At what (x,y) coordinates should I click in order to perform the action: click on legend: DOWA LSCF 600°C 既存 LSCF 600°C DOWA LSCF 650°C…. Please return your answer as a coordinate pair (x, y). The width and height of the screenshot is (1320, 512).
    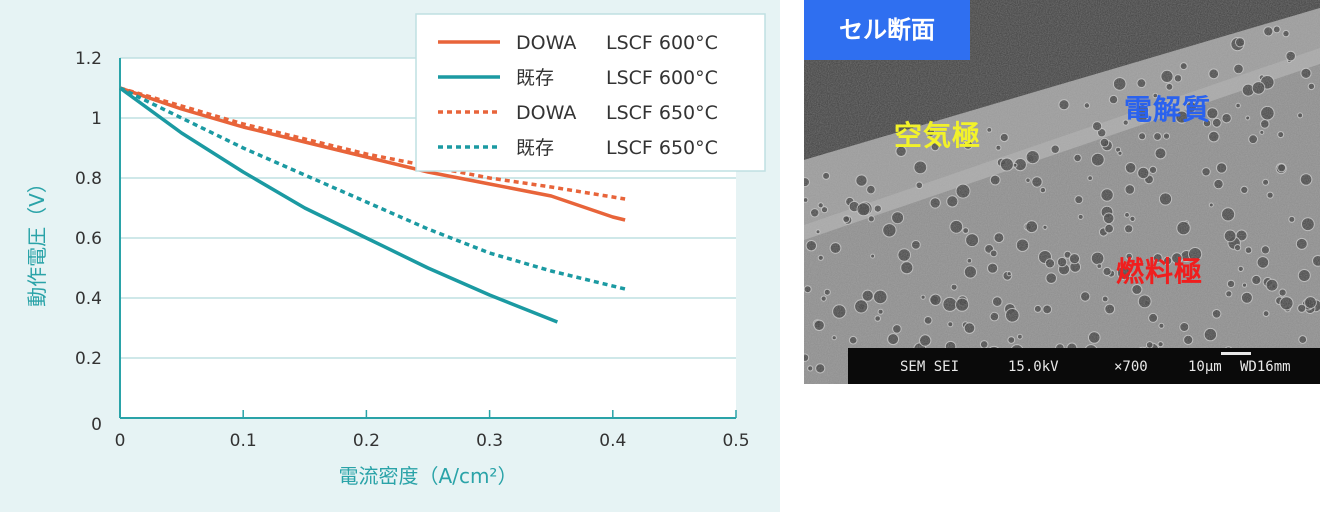
    Looking at the image, I should click on (590, 92).